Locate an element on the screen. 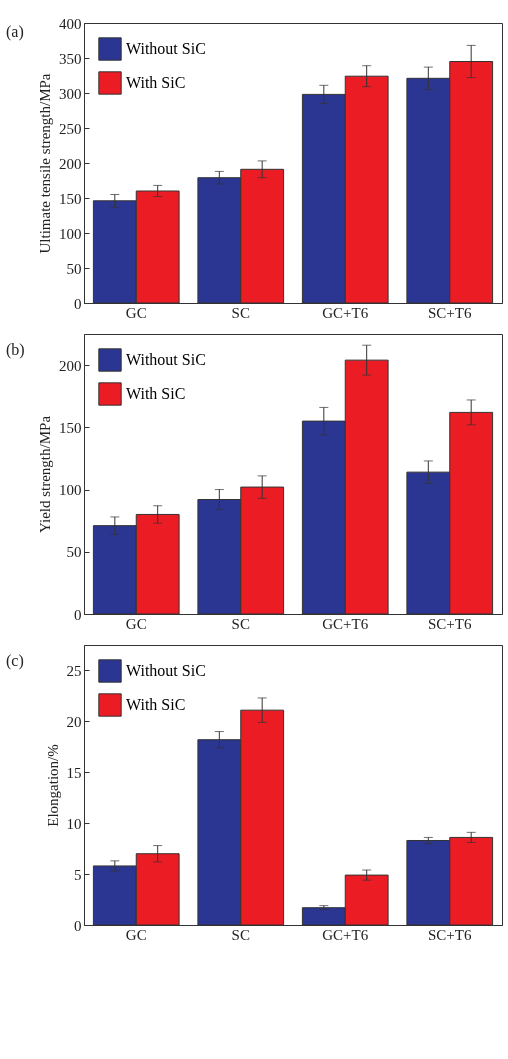  y-axis-title: Ultimate tensile strength/MPa is located at coordinates (45, 163).